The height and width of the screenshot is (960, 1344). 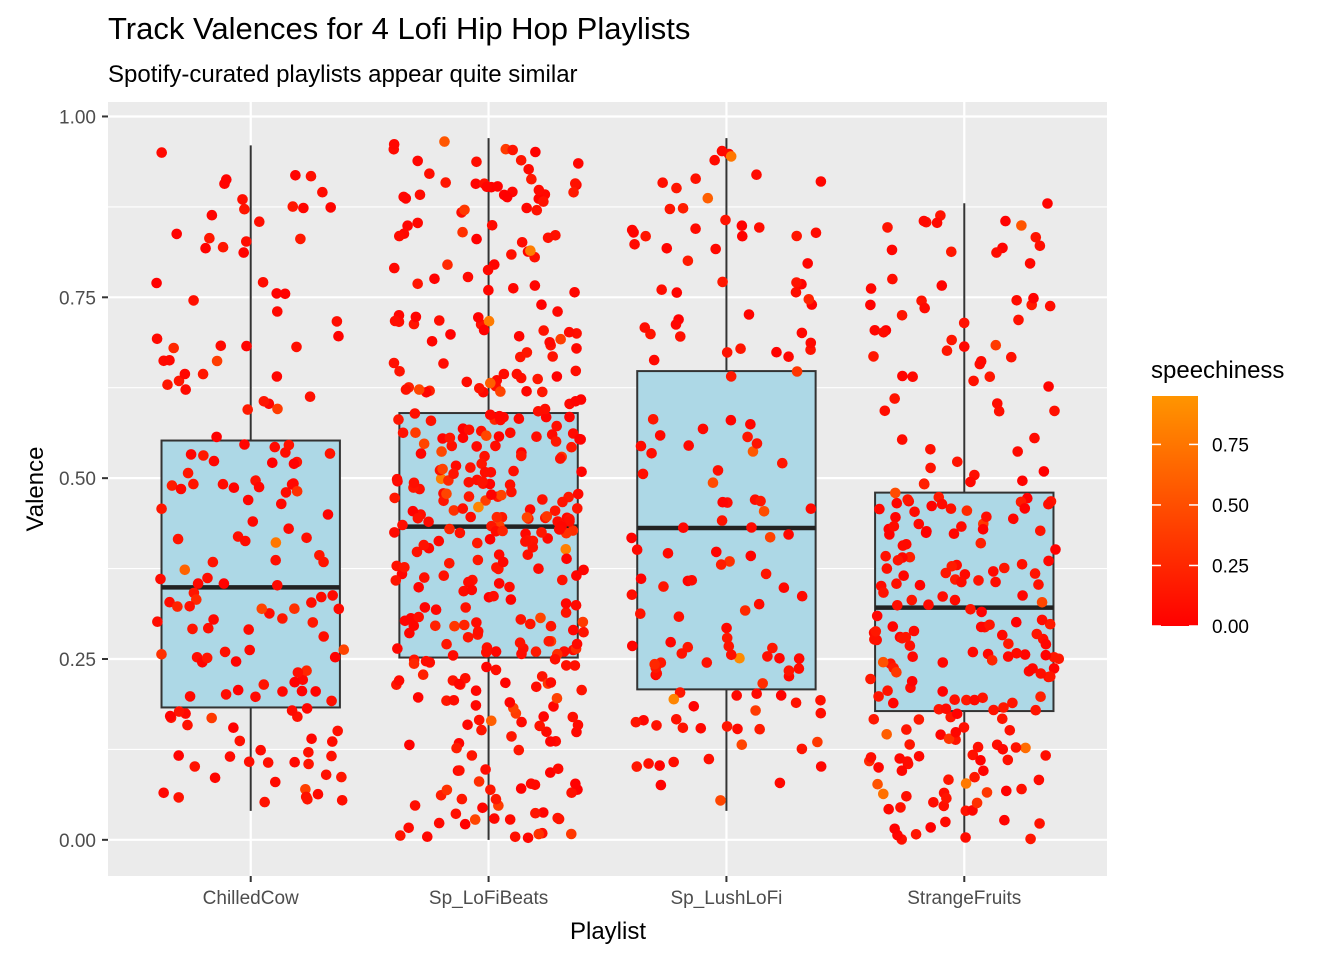 I want to click on legend: speechiness 0.00 0.25 0.50 0.75, so click(x=1217, y=497).